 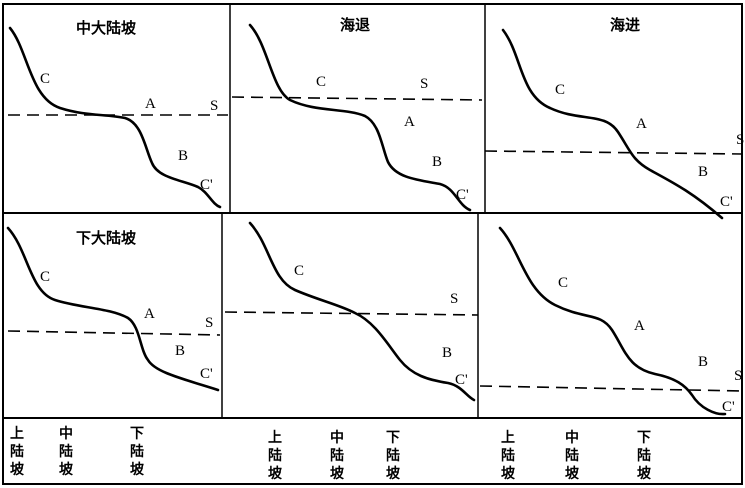 I want to click on panel-title: 下大陆坡, so click(x=106, y=238).